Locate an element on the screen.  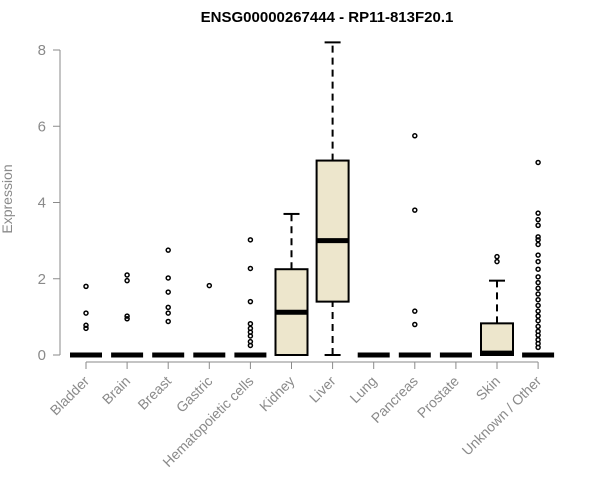
x-tick-label: Breast is located at coordinates (154, 393).